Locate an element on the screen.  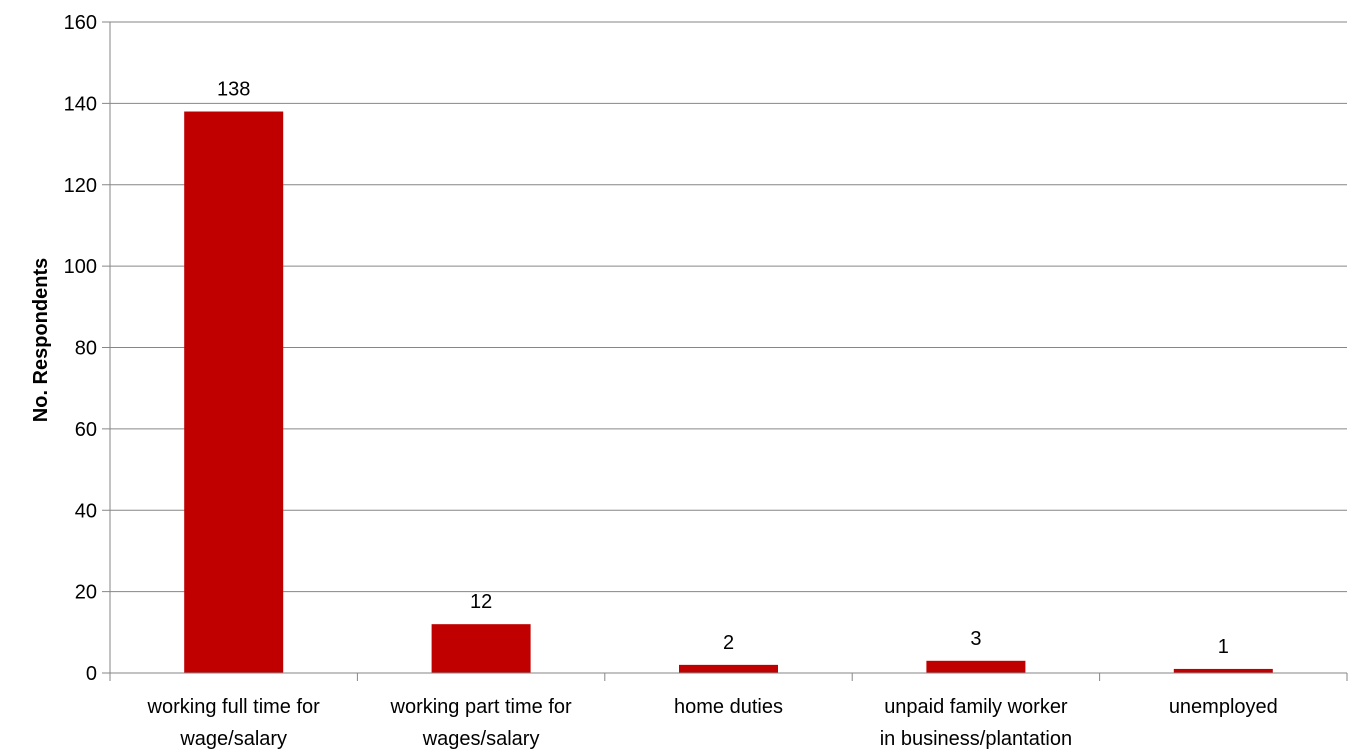
x-category-label: unemployed is located at coordinates (1223, 707).